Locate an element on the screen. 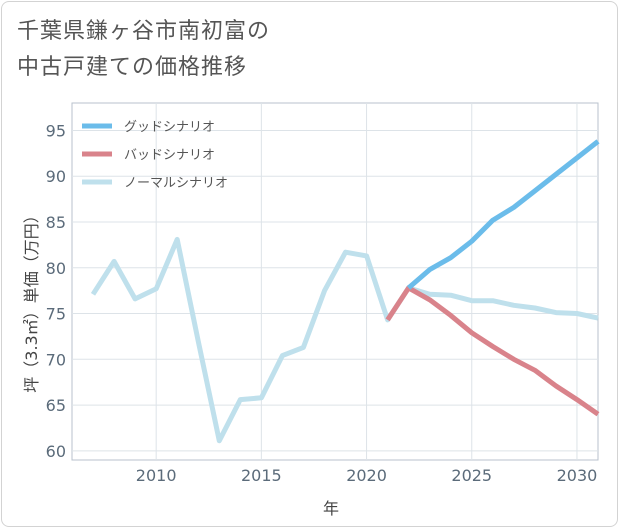 This screenshot has width=621, height=530. y-tick-label: 65 is located at coordinates (56, 405).